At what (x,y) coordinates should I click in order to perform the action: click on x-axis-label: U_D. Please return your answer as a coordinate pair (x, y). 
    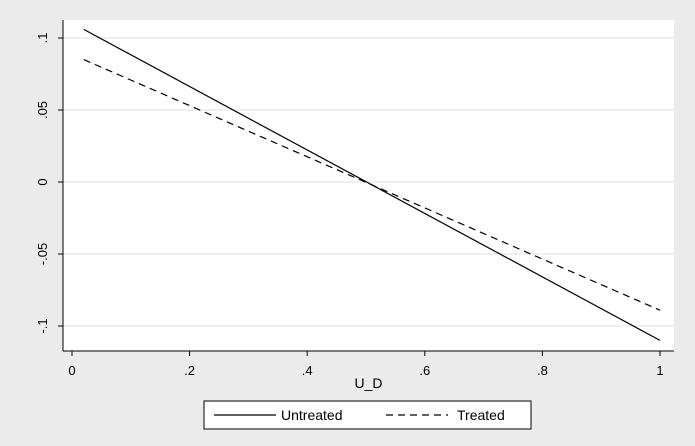
    Looking at the image, I should click on (368, 383).